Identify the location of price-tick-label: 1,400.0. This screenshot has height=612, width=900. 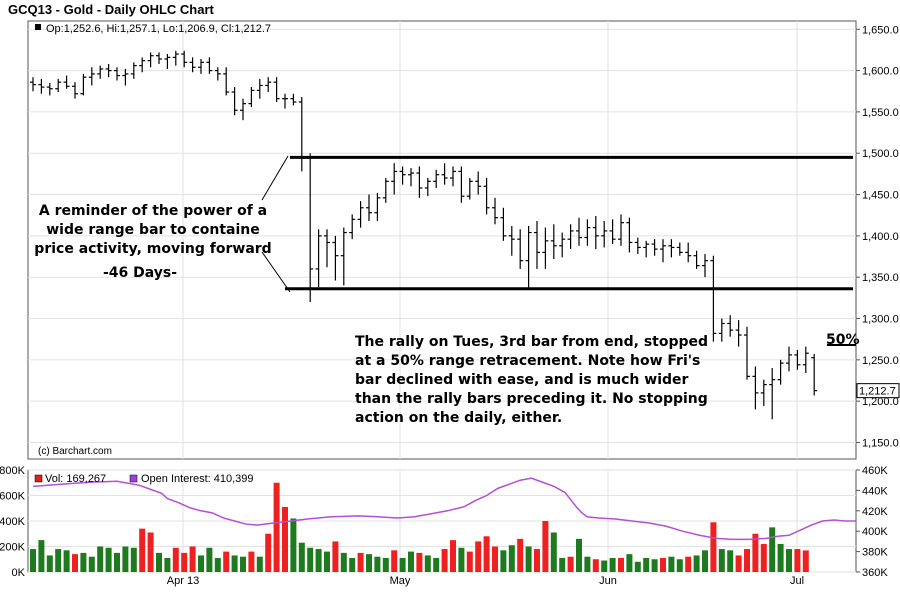
(880, 237).